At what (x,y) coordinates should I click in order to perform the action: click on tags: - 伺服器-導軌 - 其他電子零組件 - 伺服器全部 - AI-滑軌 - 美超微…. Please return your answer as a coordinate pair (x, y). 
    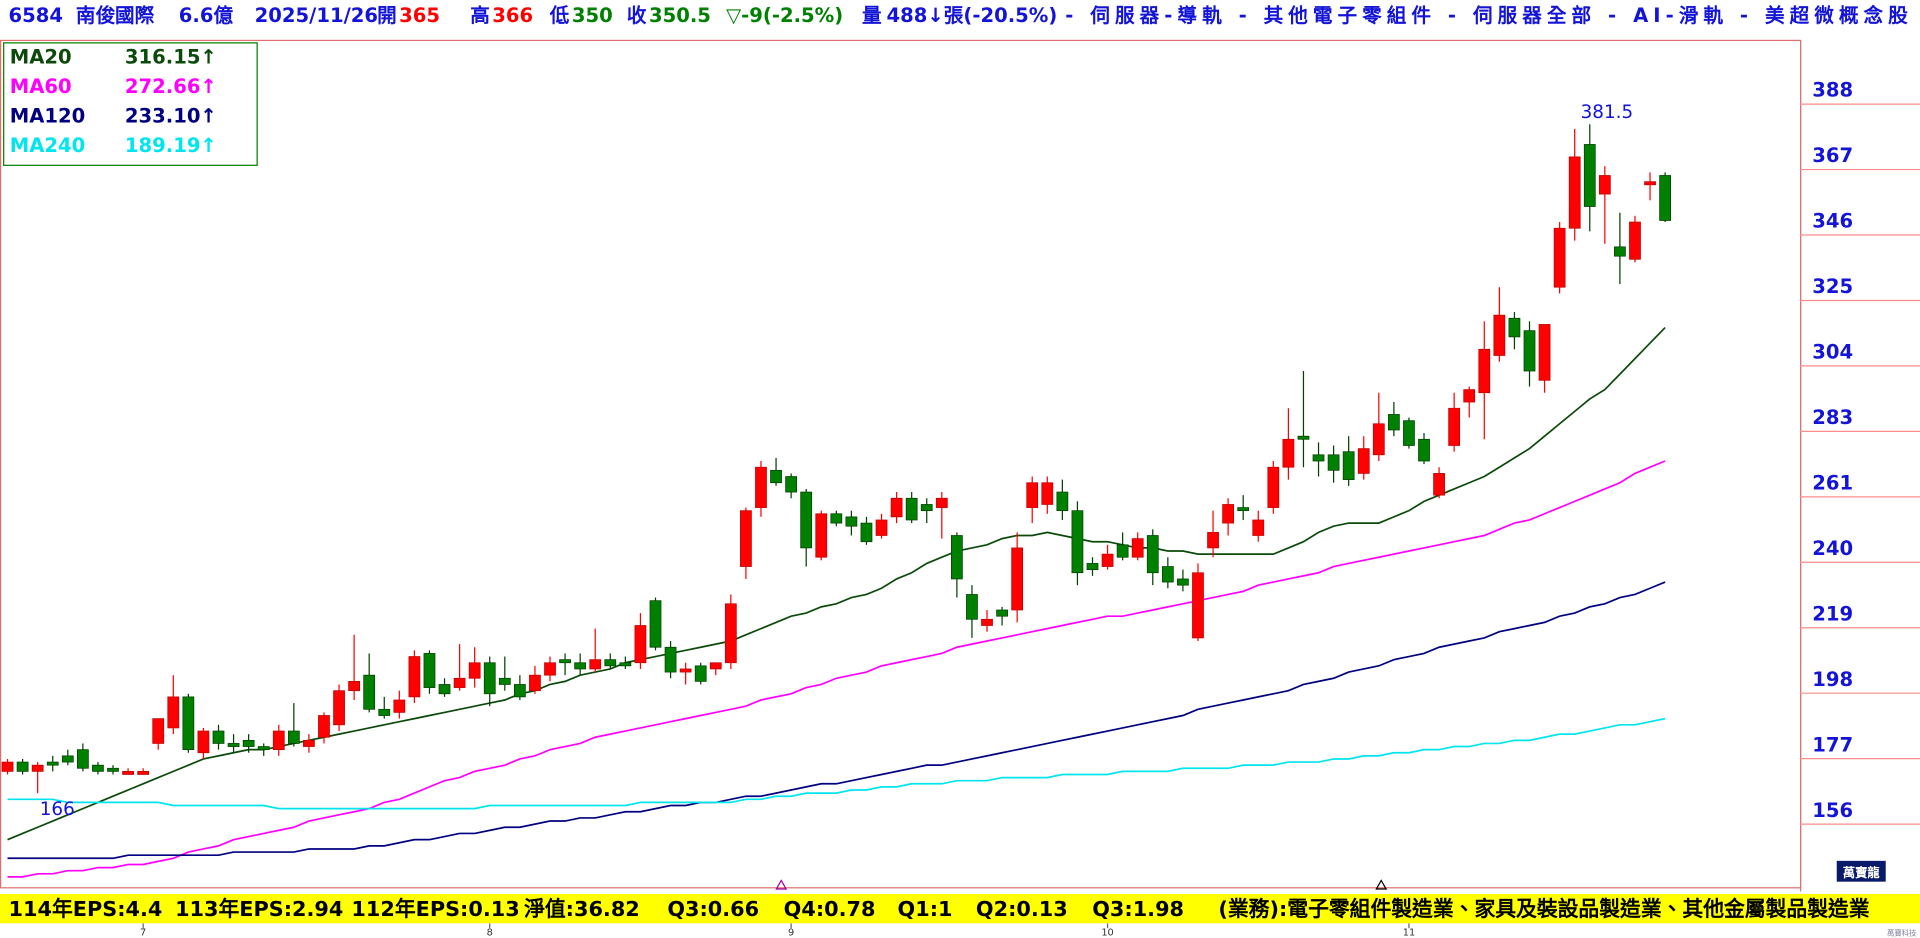
    Looking at the image, I should click on (1486, 15).